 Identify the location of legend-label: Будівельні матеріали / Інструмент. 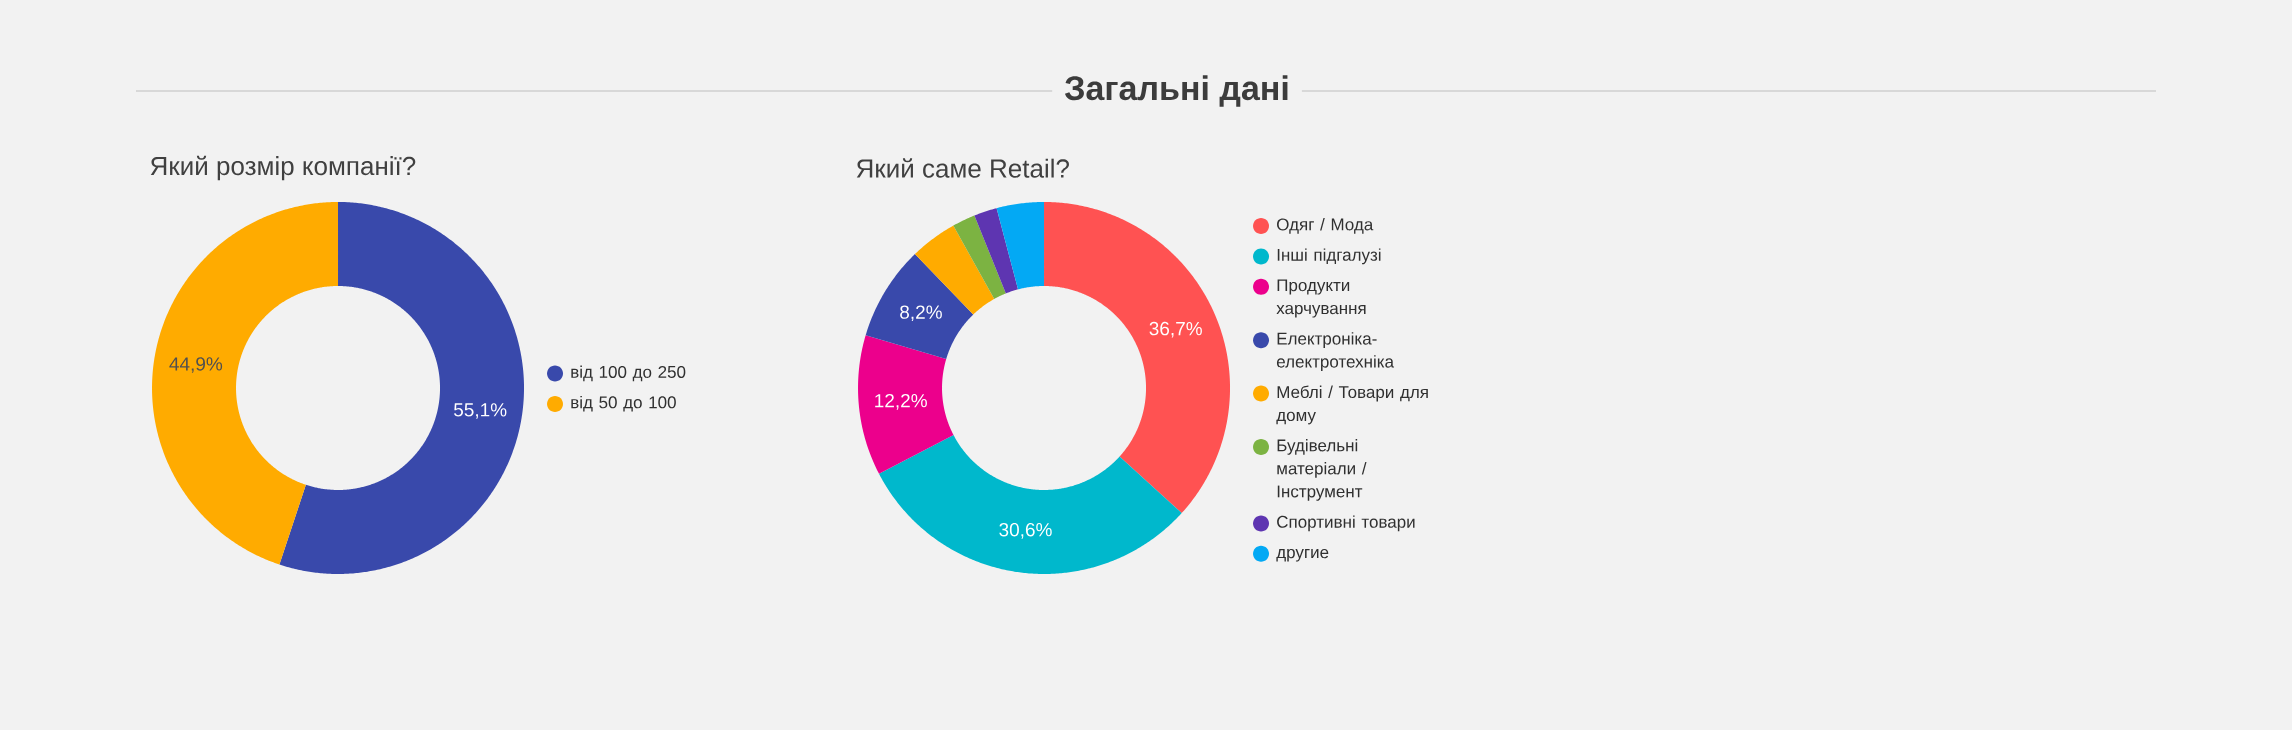
(1322, 469).